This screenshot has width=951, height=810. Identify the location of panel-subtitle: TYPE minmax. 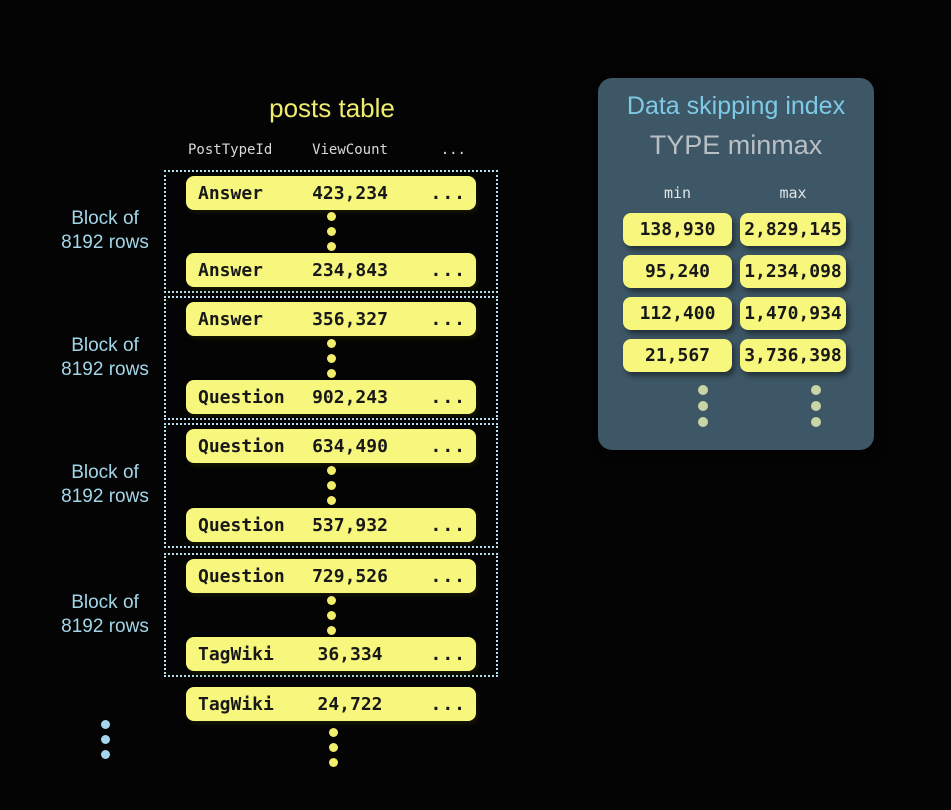
(736, 145).